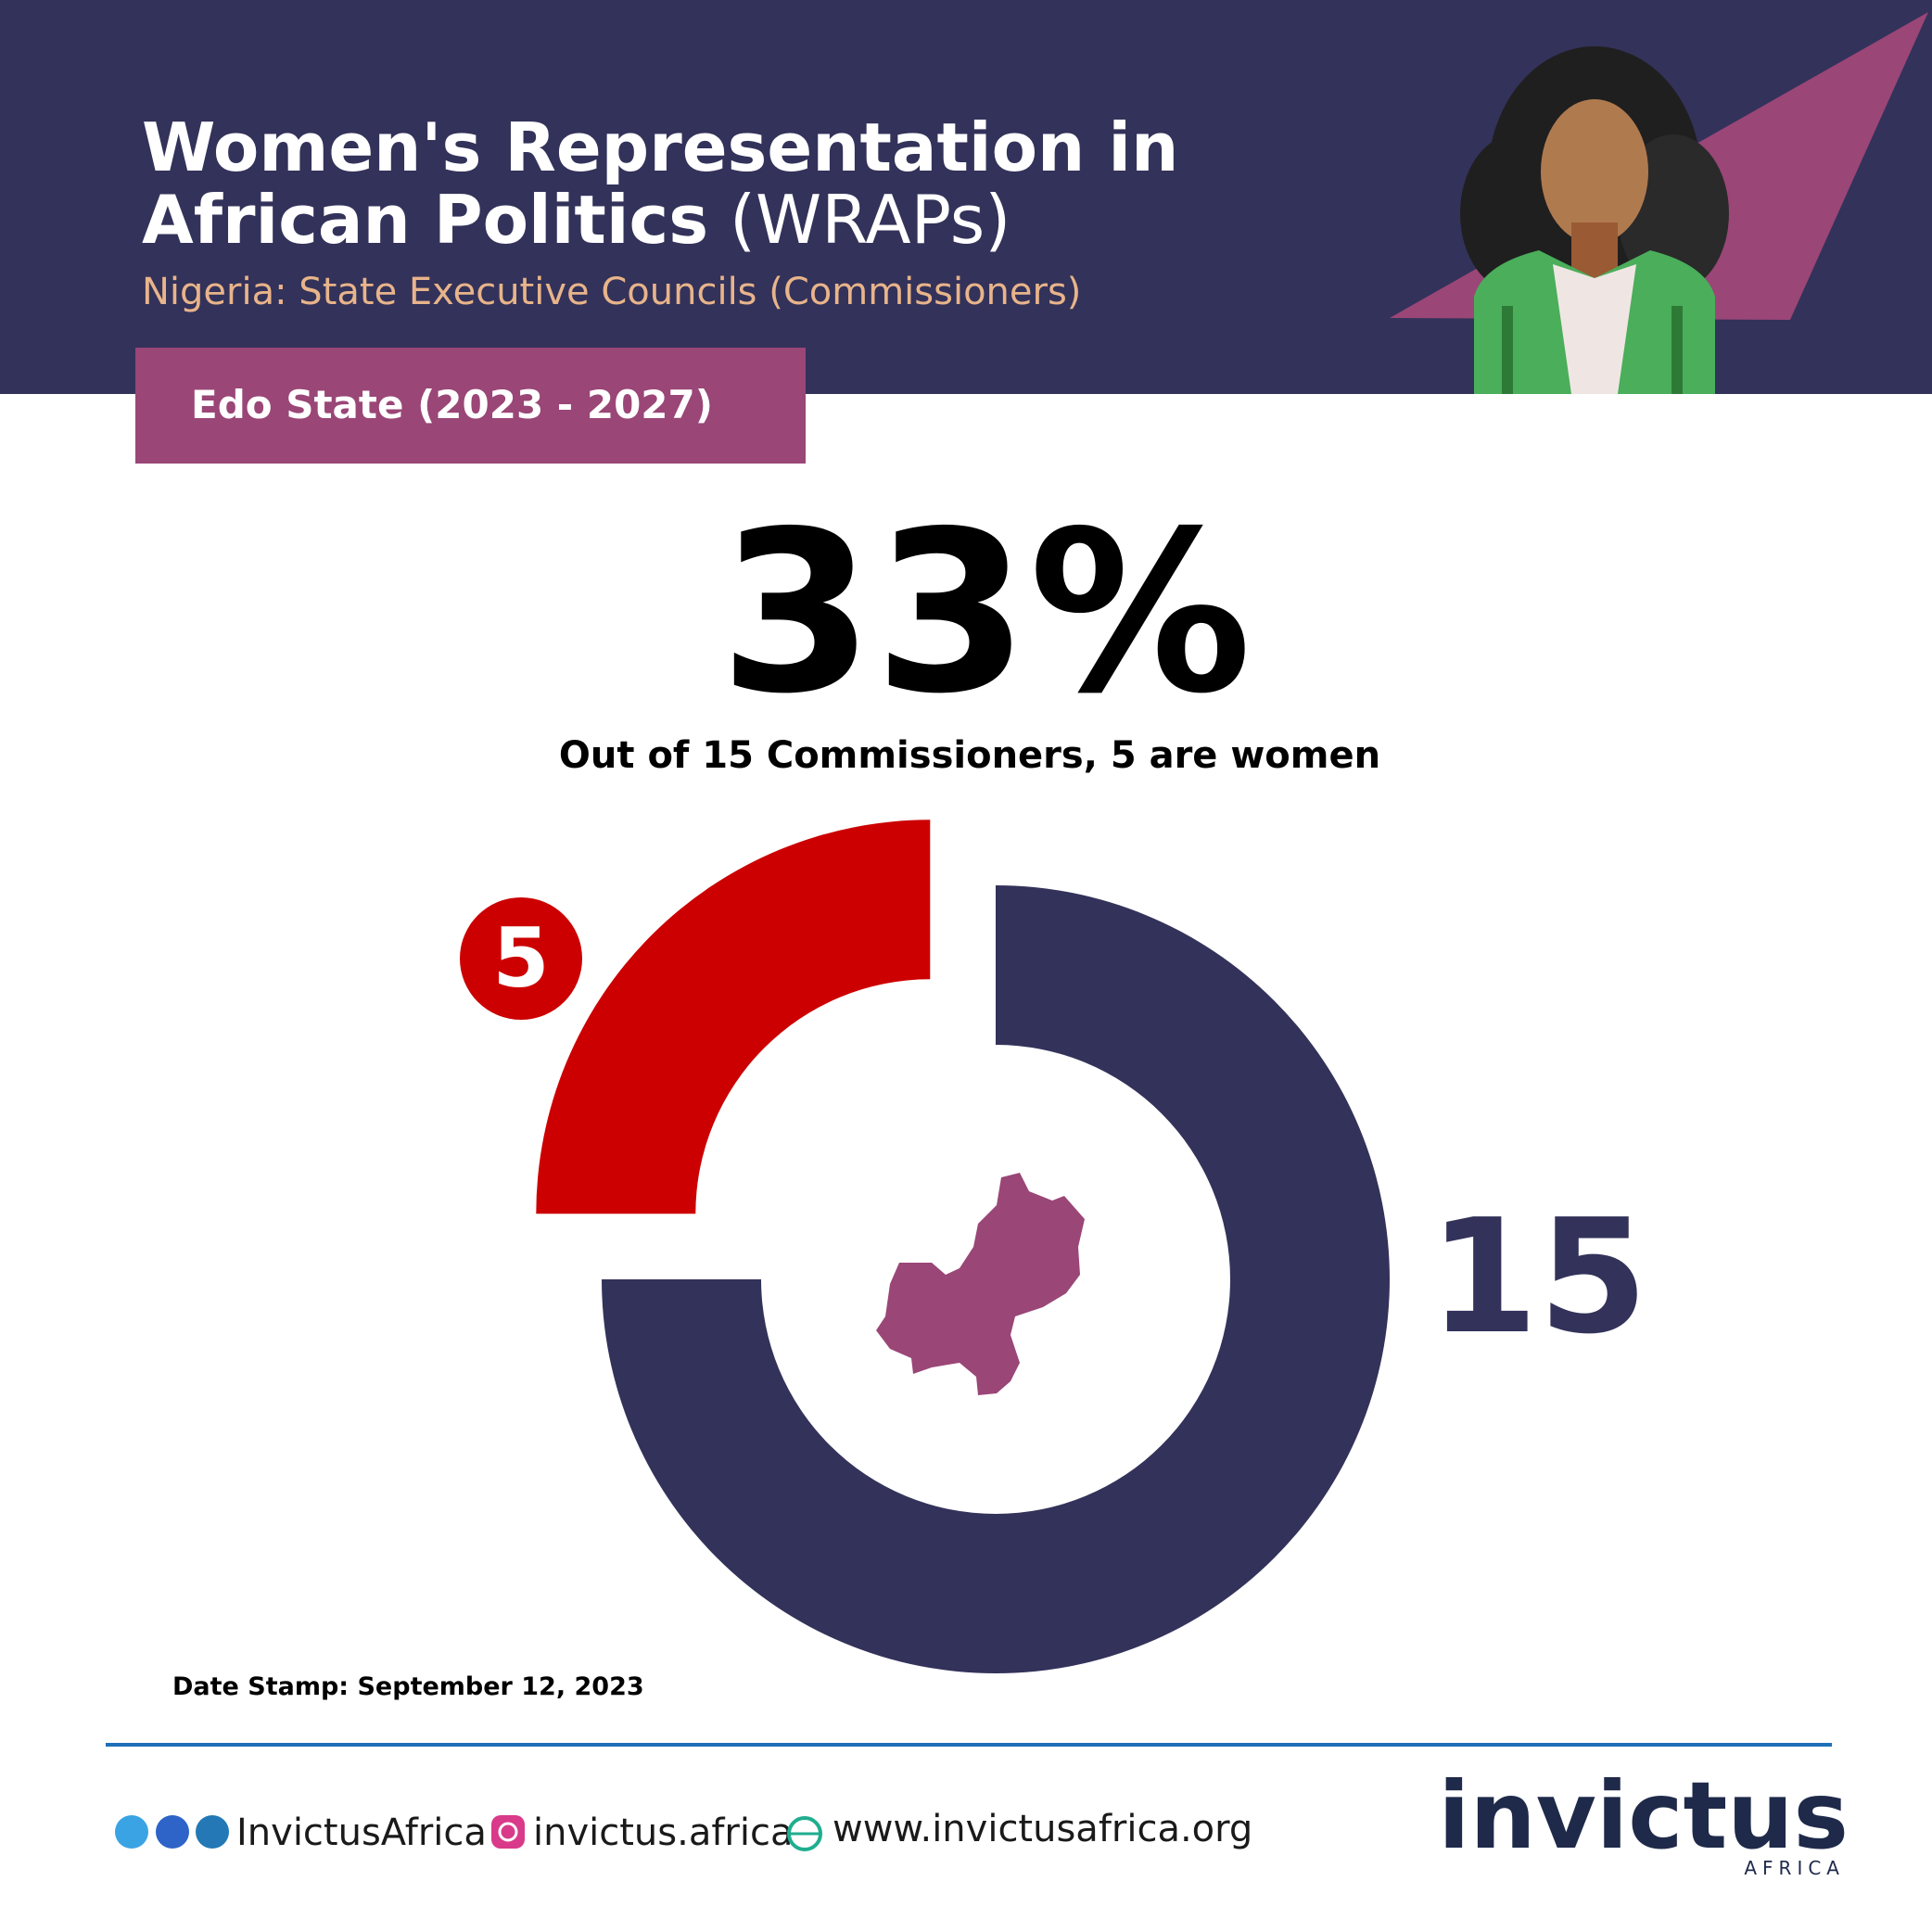 The height and width of the screenshot is (1932, 1932). I want to click on neck, so click(1594, 250).